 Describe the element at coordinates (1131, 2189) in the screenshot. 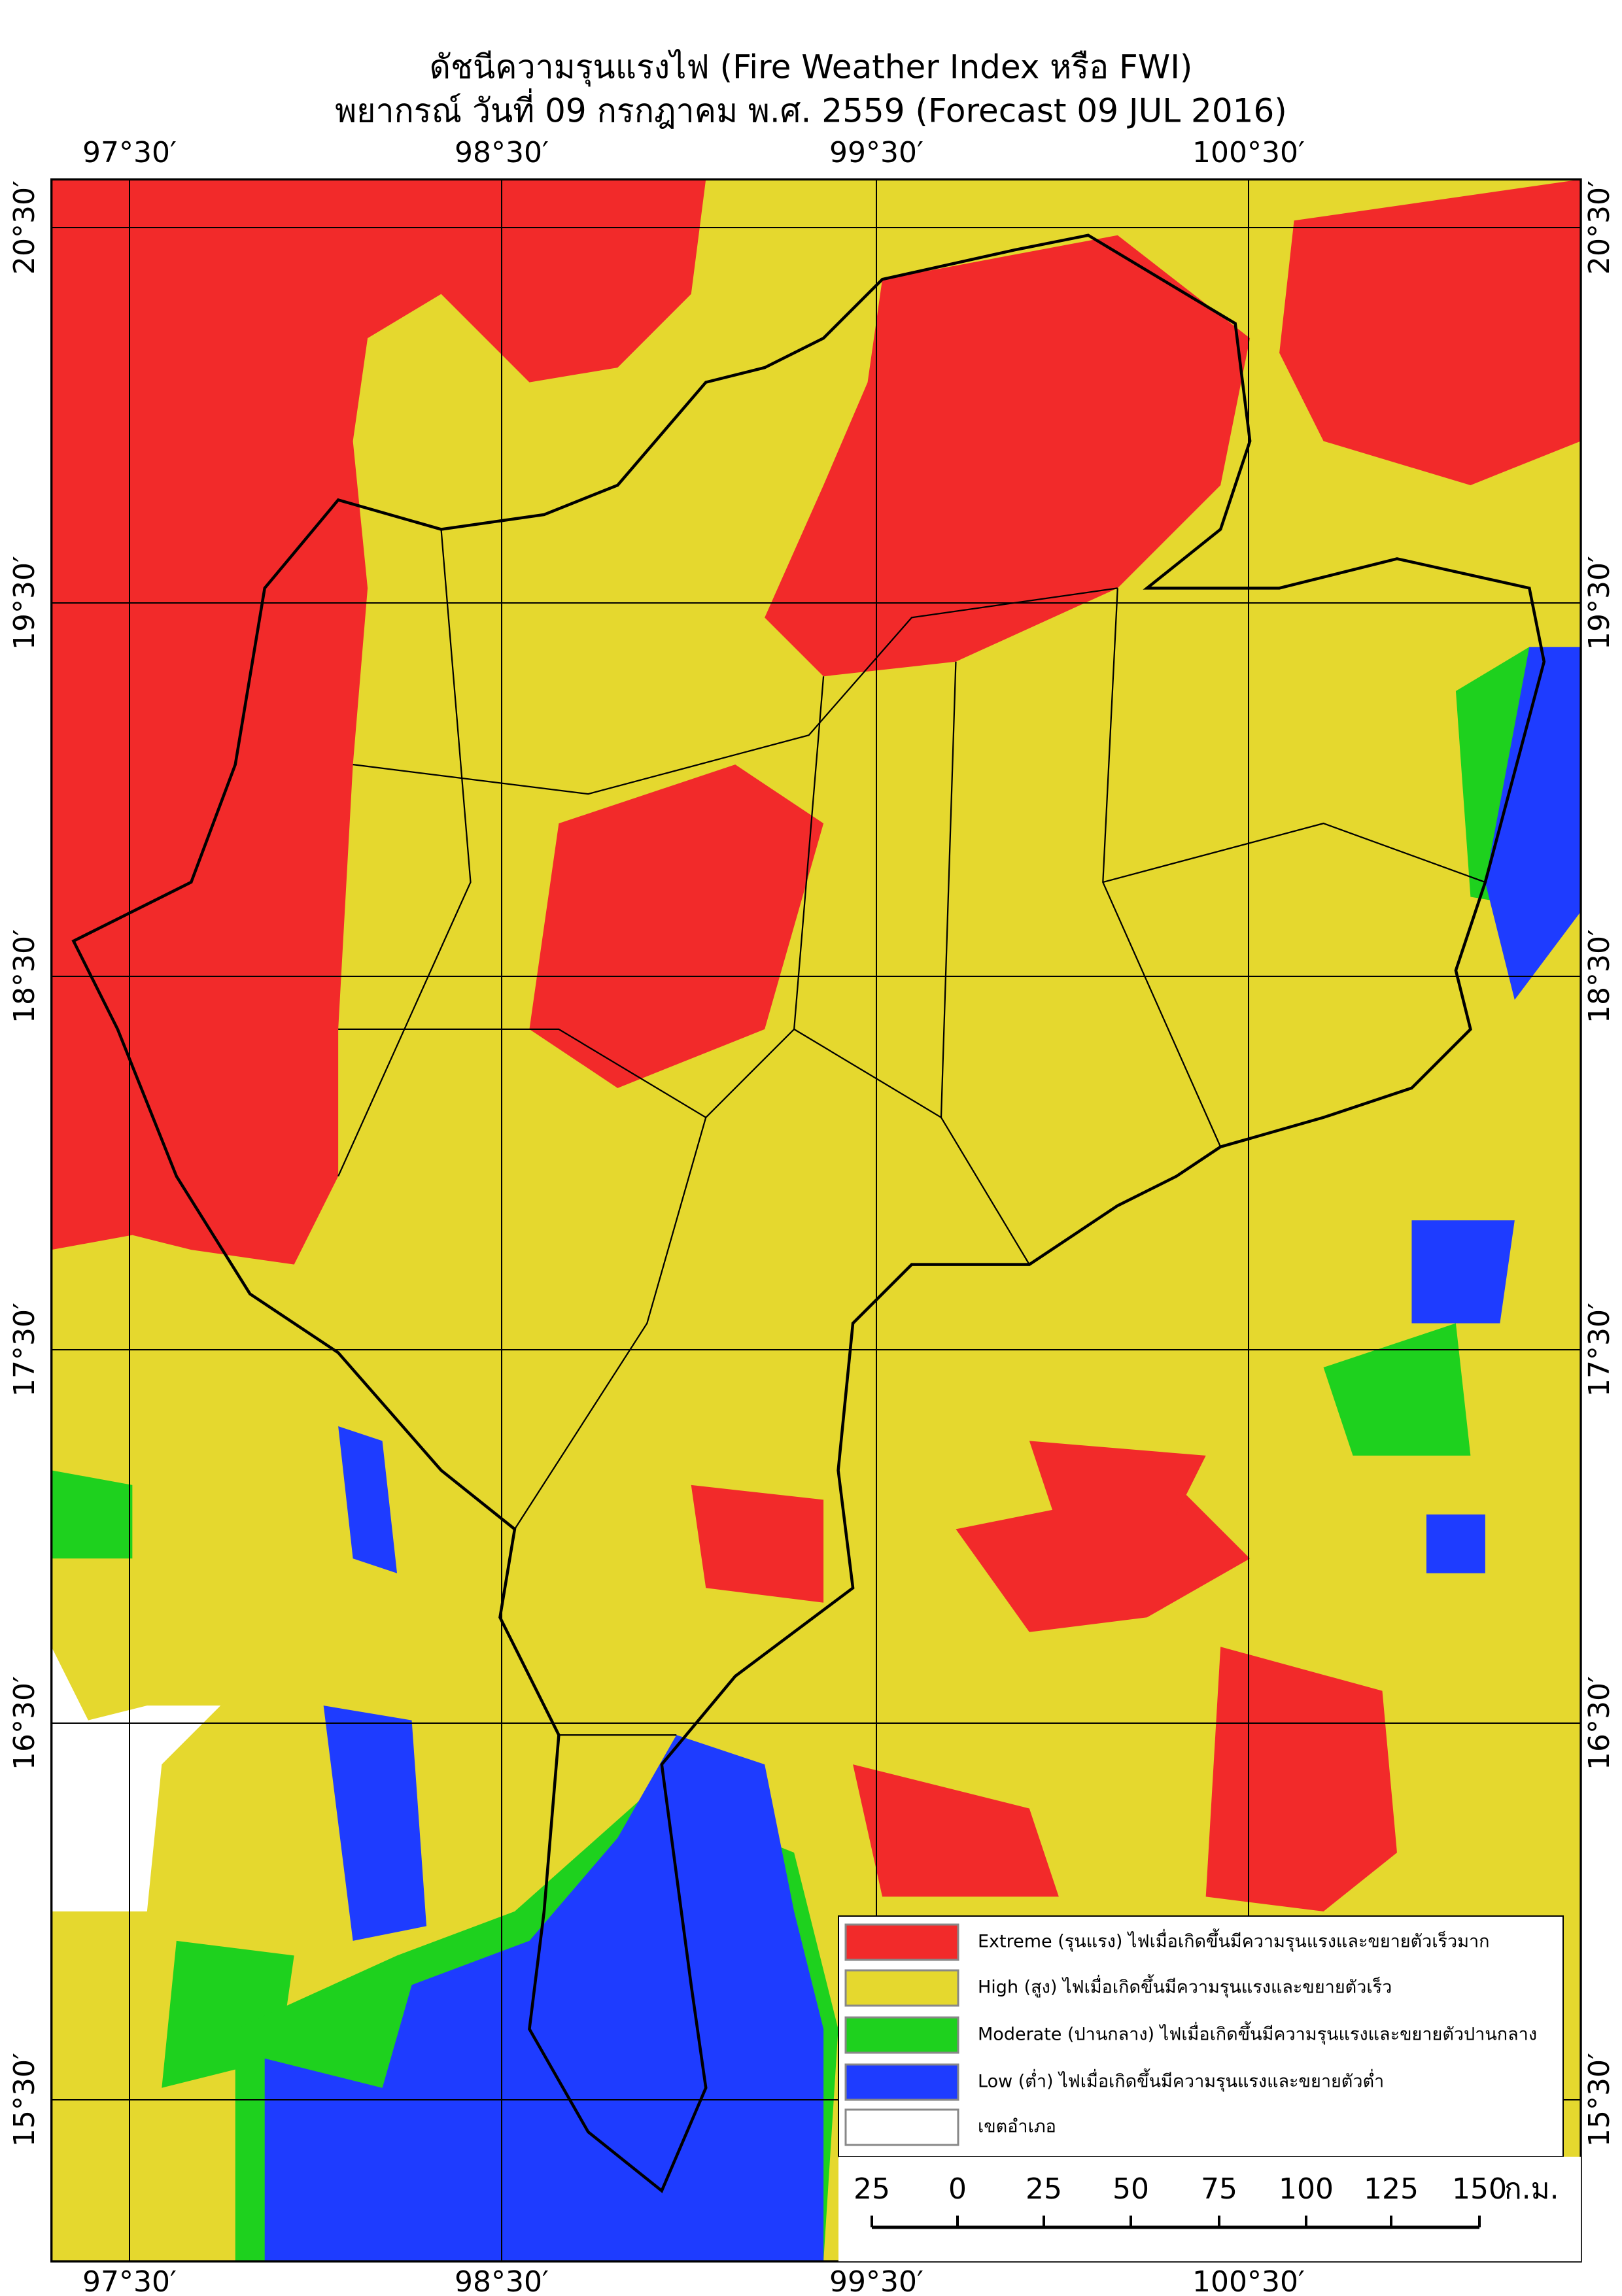

I see `scale-label: 50` at that location.